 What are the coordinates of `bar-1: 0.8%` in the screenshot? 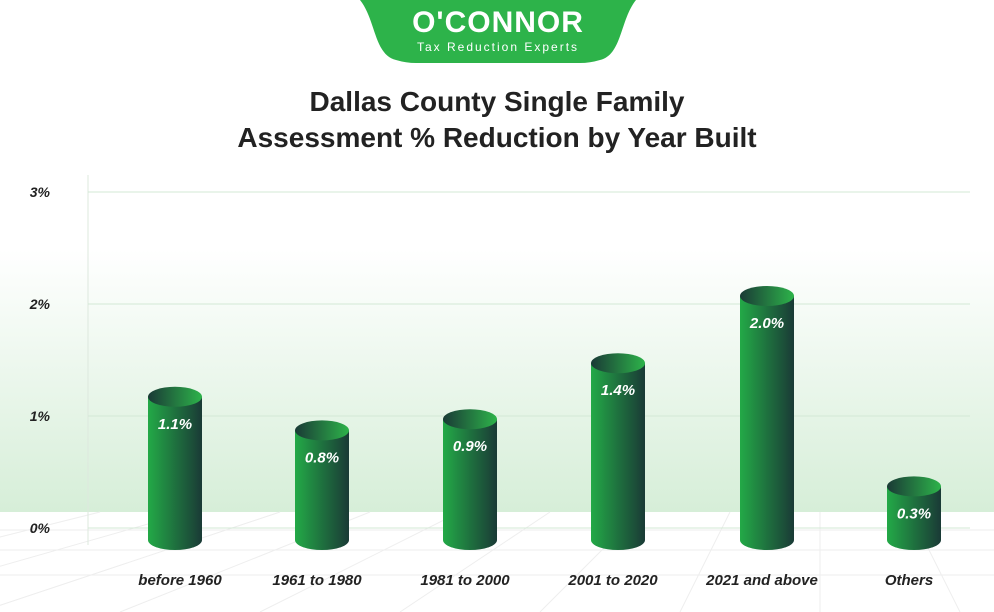 It's located at (322, 485).